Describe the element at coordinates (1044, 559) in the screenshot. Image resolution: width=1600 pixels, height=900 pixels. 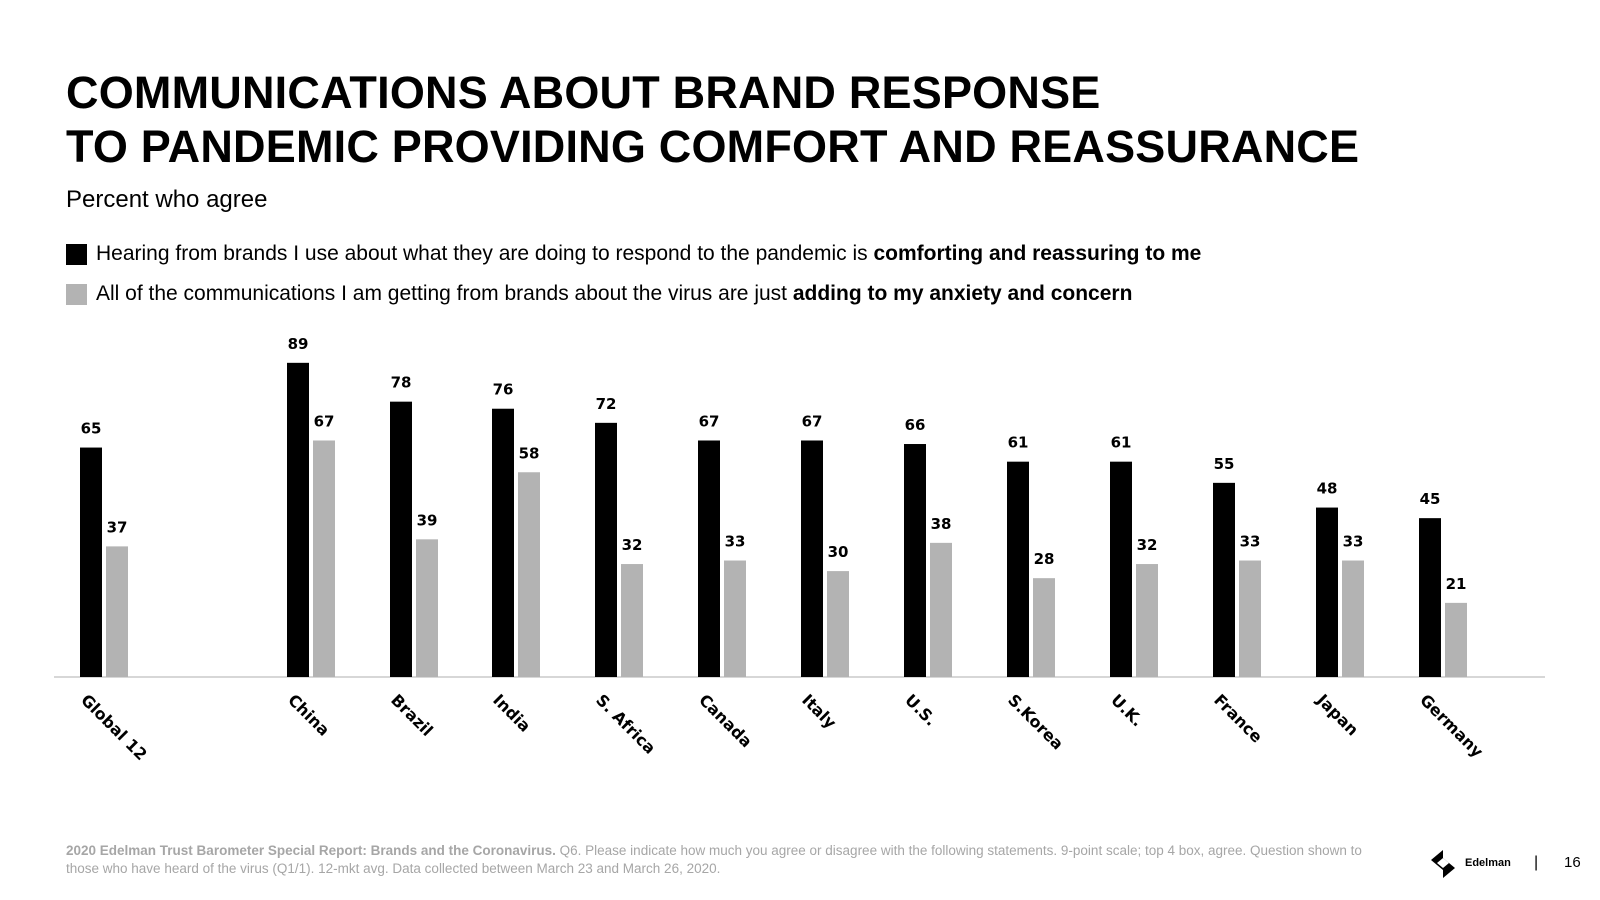
I see `data-label: 28` at that location.